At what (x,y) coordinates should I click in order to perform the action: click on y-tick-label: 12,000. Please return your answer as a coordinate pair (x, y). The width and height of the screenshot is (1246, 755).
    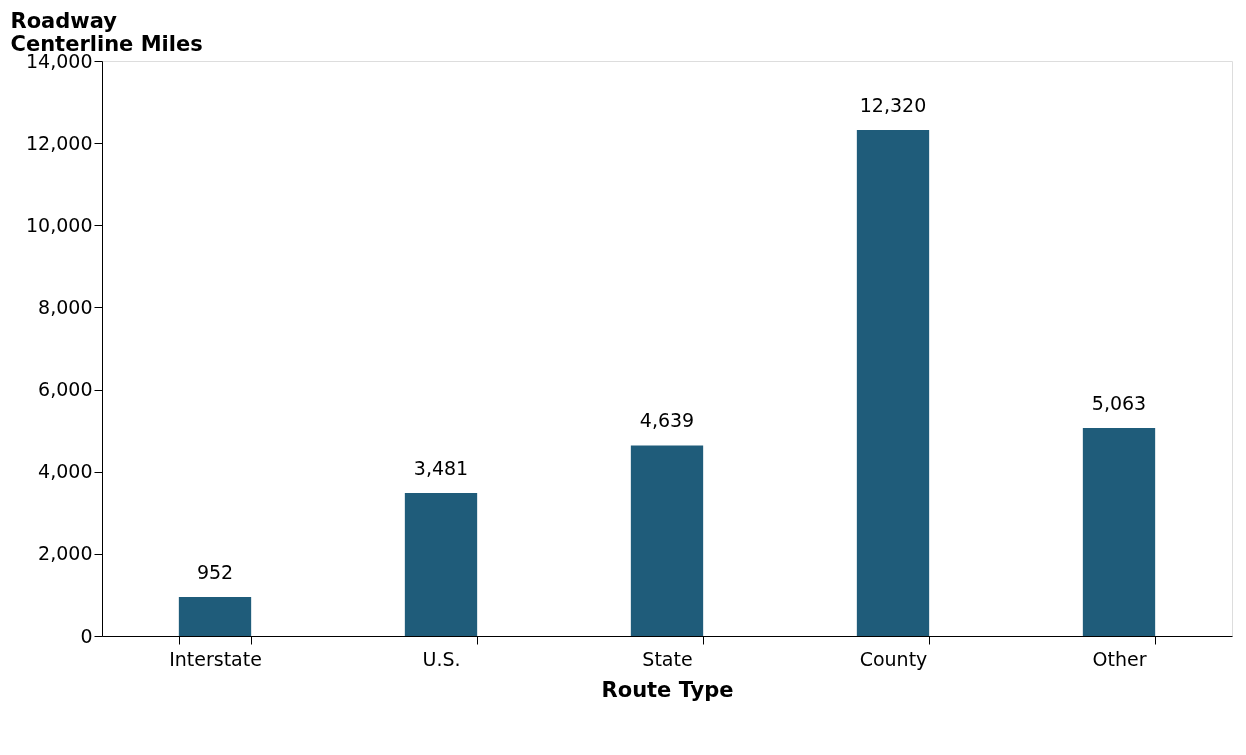
    Looking at the image, I should click on (59, 142).